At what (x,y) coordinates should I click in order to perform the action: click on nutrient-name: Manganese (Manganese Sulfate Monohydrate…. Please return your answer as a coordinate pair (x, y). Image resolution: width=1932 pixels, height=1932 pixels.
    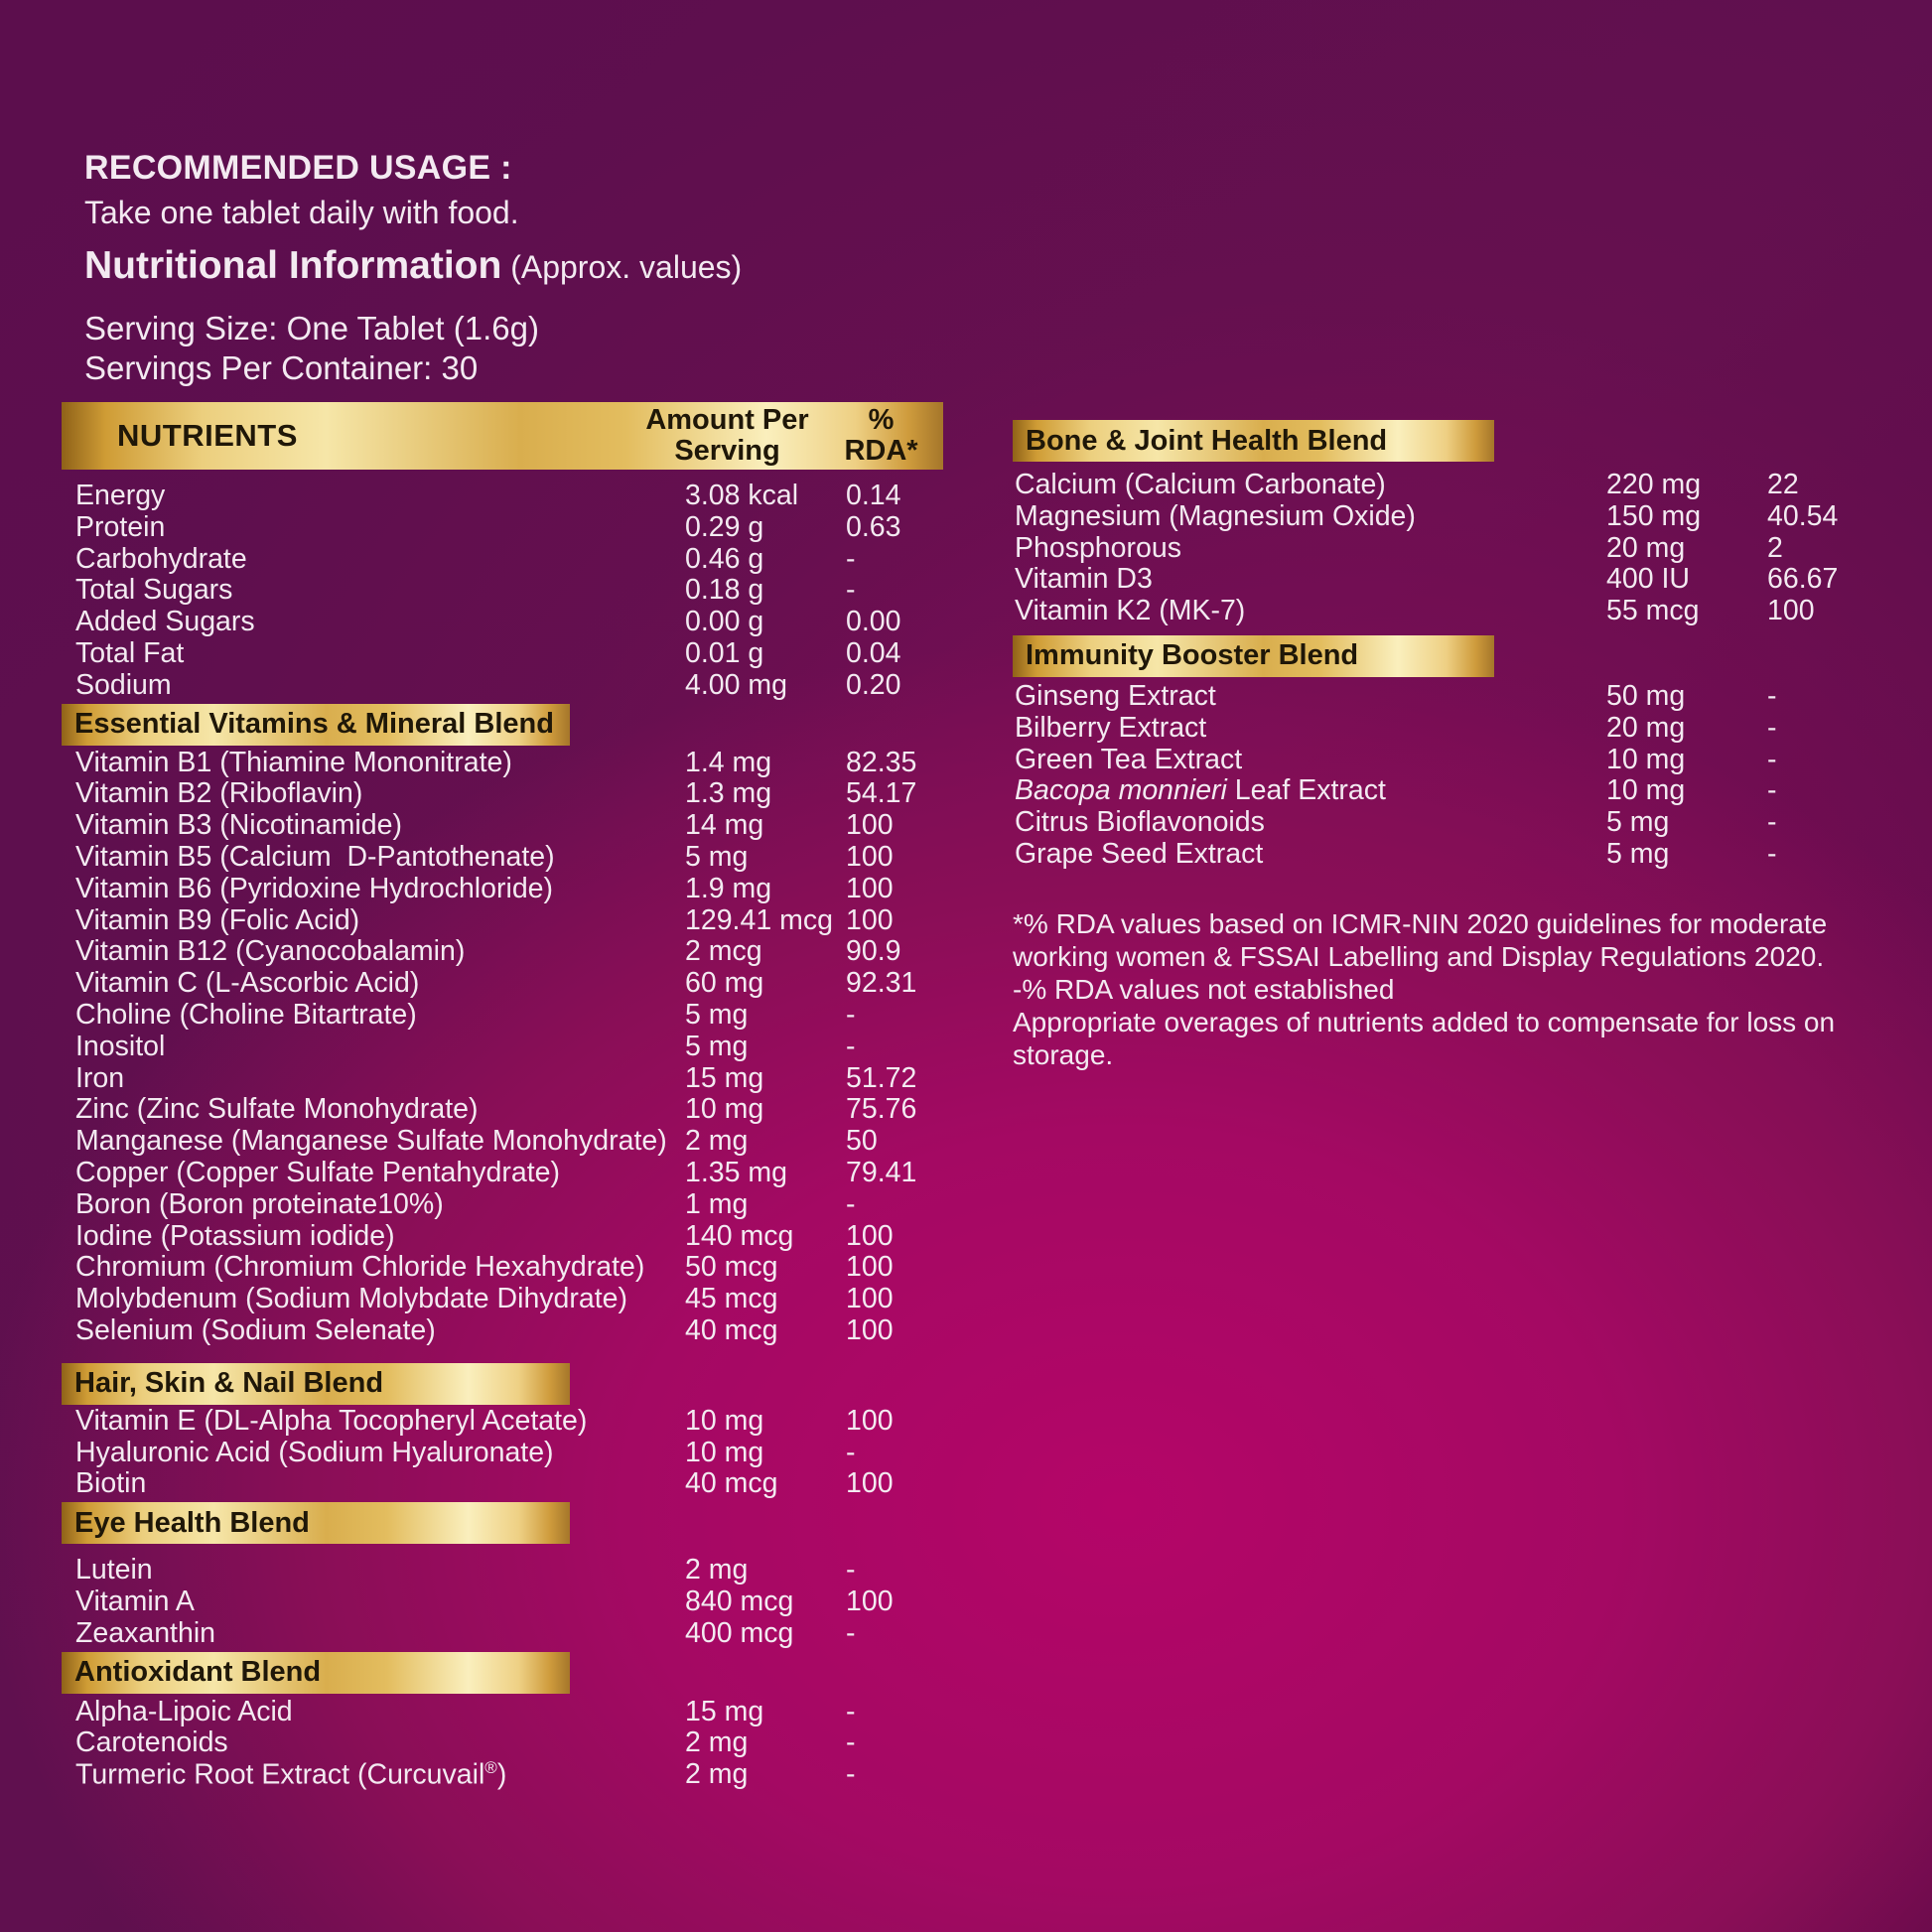
    Looking at the image, I should click on (371, 1141).